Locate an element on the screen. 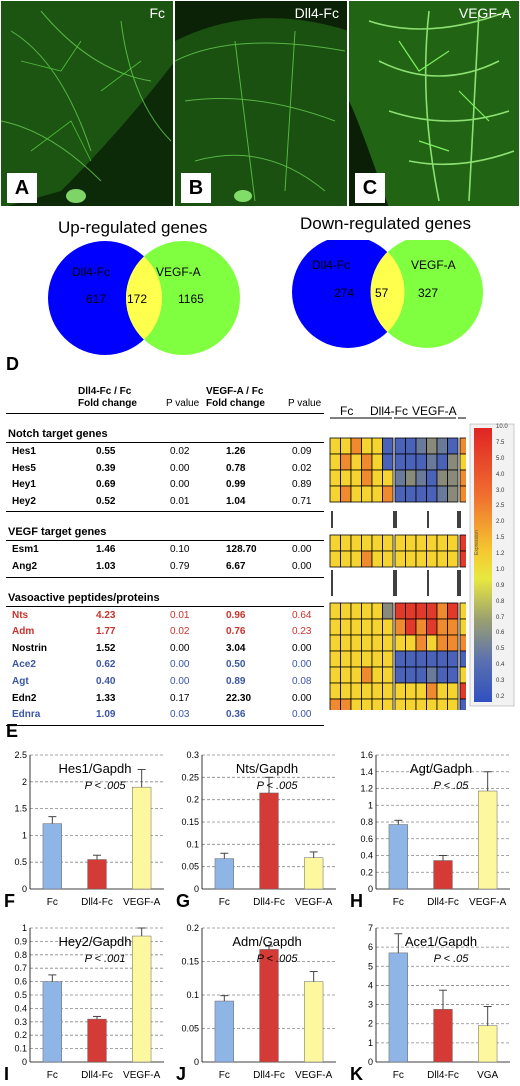  p-value-vegf: 0.00 is located at coordinates (302, 715).